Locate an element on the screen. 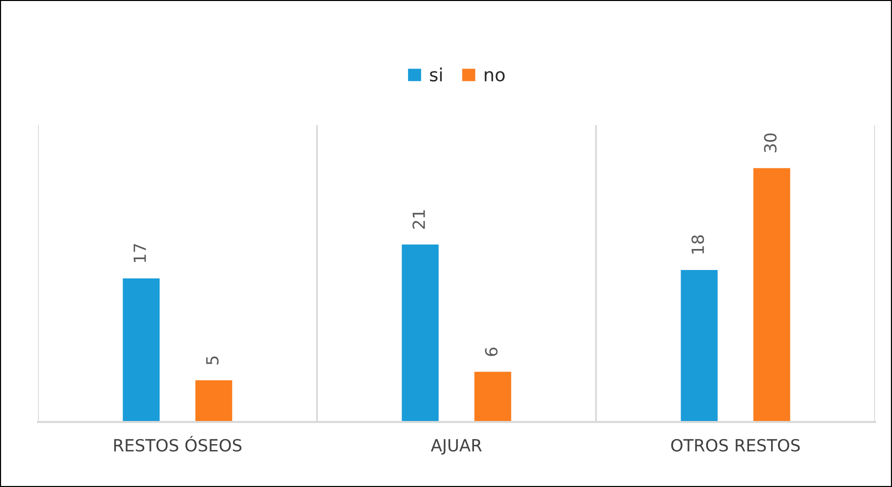 Image resolution: width=892 pixels, height=487 pixels. data-label: 21 is located at coordinates (418, 219).